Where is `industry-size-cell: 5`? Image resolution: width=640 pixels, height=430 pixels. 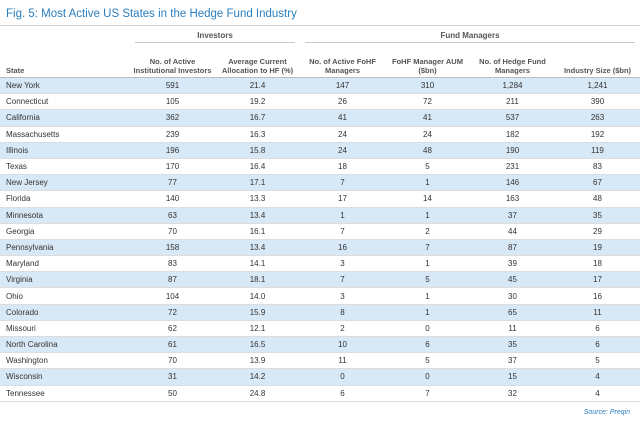
industry-size-cell: 5 is located at coordinates (597, 361).